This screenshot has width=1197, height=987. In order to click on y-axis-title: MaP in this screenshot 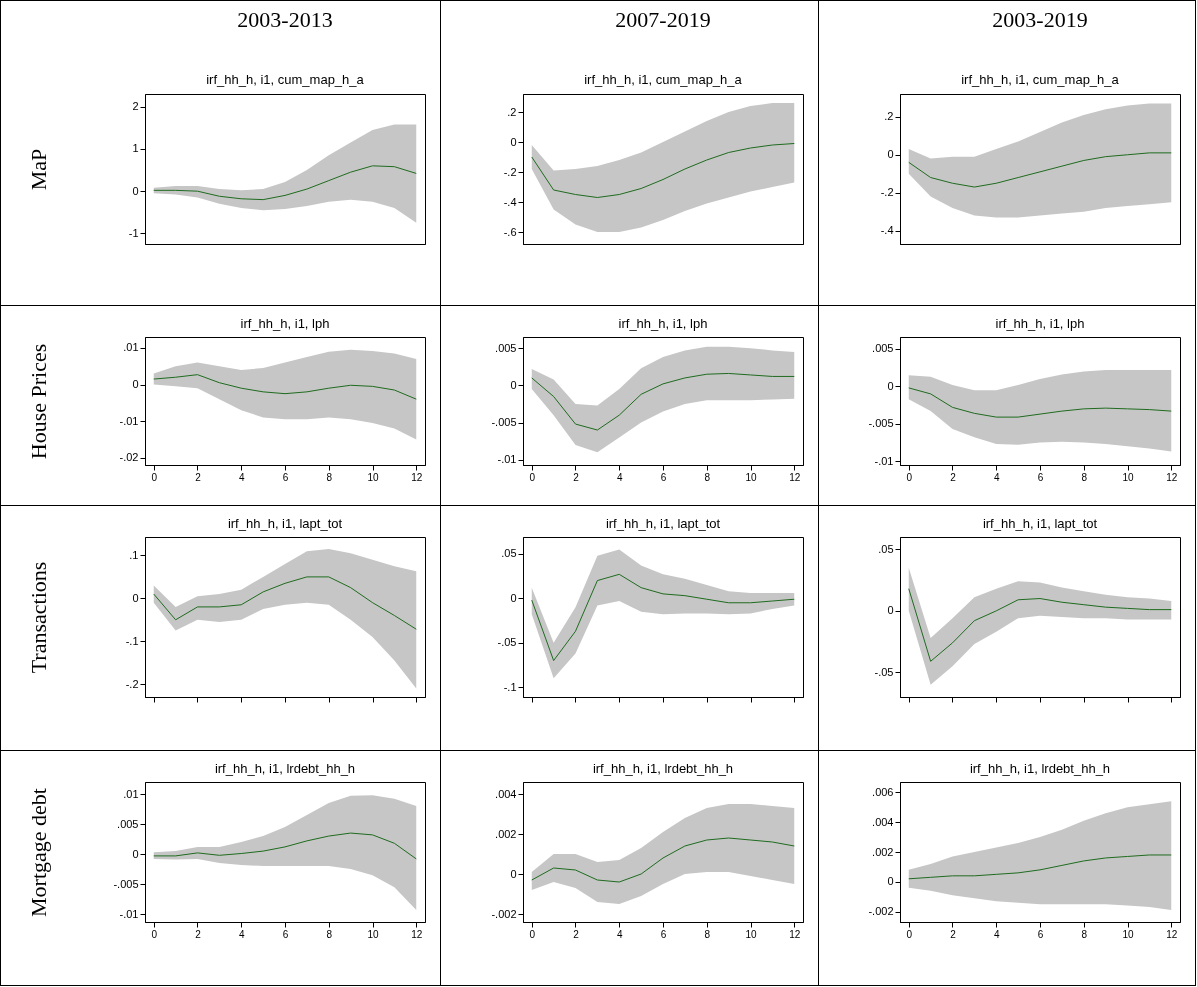, I will do `click(38, 169)`.